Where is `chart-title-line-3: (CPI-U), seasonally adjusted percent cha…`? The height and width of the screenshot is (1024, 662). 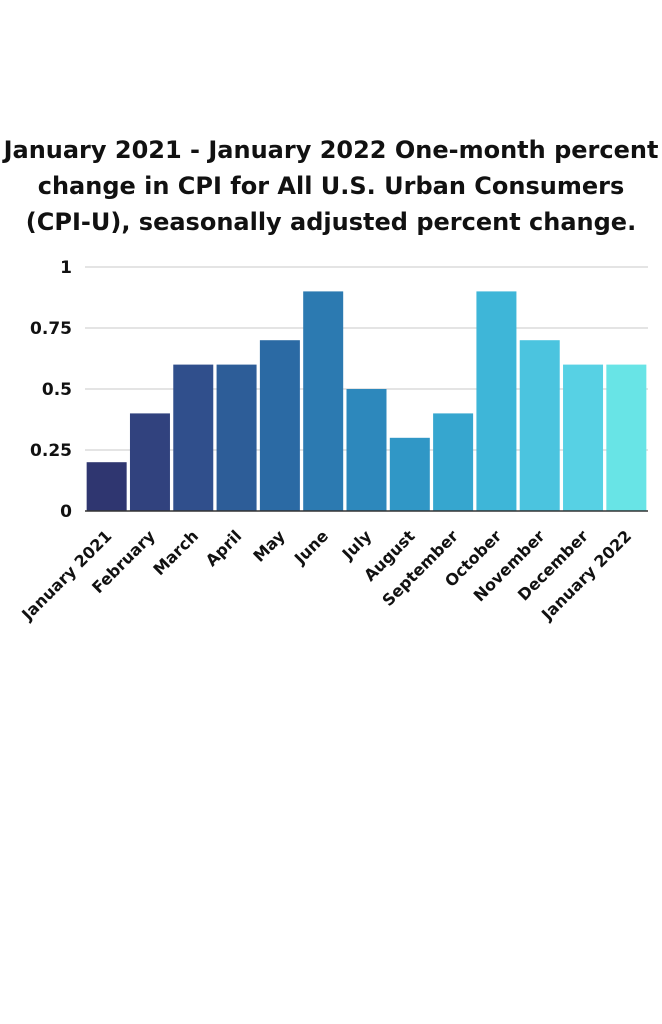 chart-title-line-3: (CPI-U), seasonally adjusted percent cha… is located at coordinates (331, 222).